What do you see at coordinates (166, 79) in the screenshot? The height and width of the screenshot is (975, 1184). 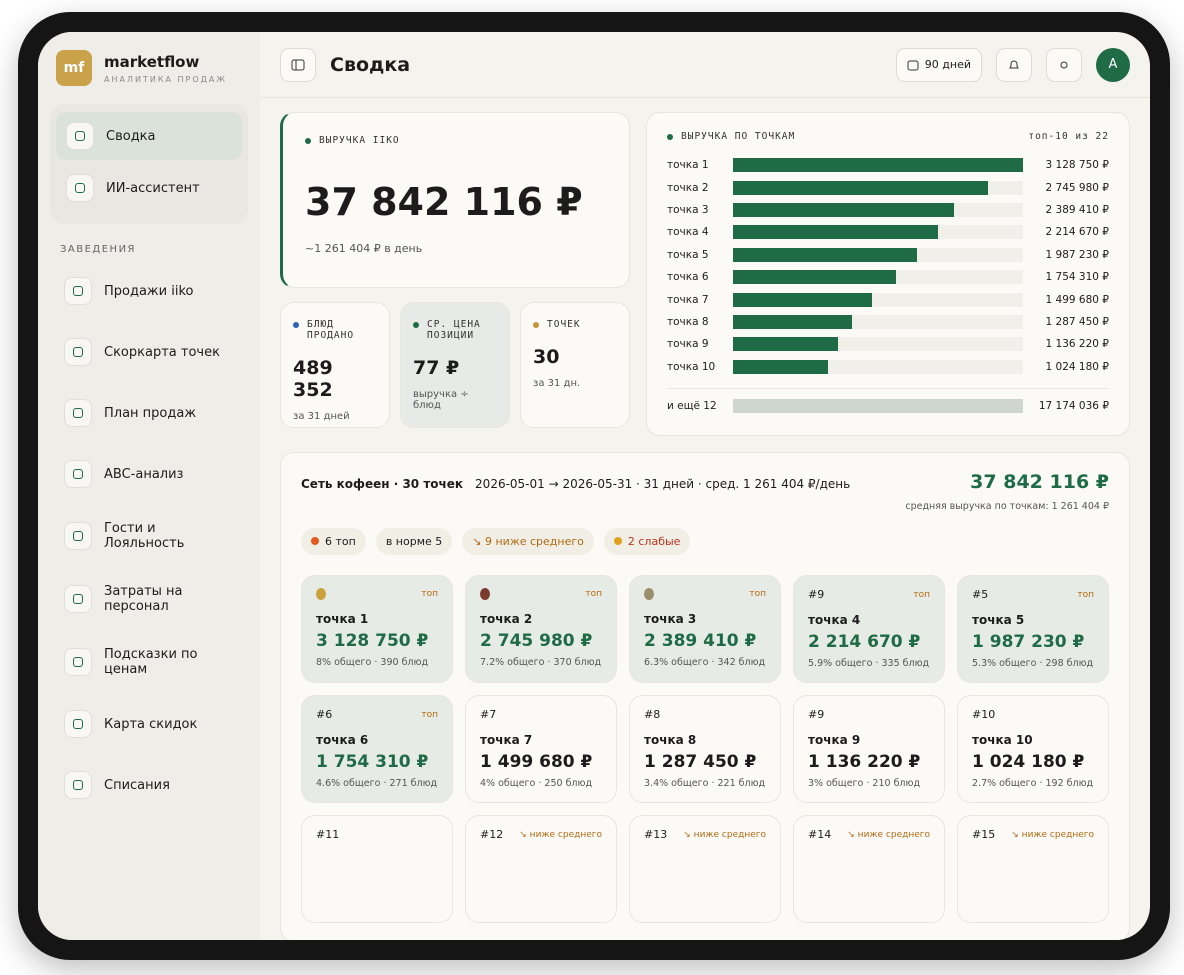 I see `brand-tagline: АНАЛИТИКА ПРОДАЖ` at bounding box center [166, 79].